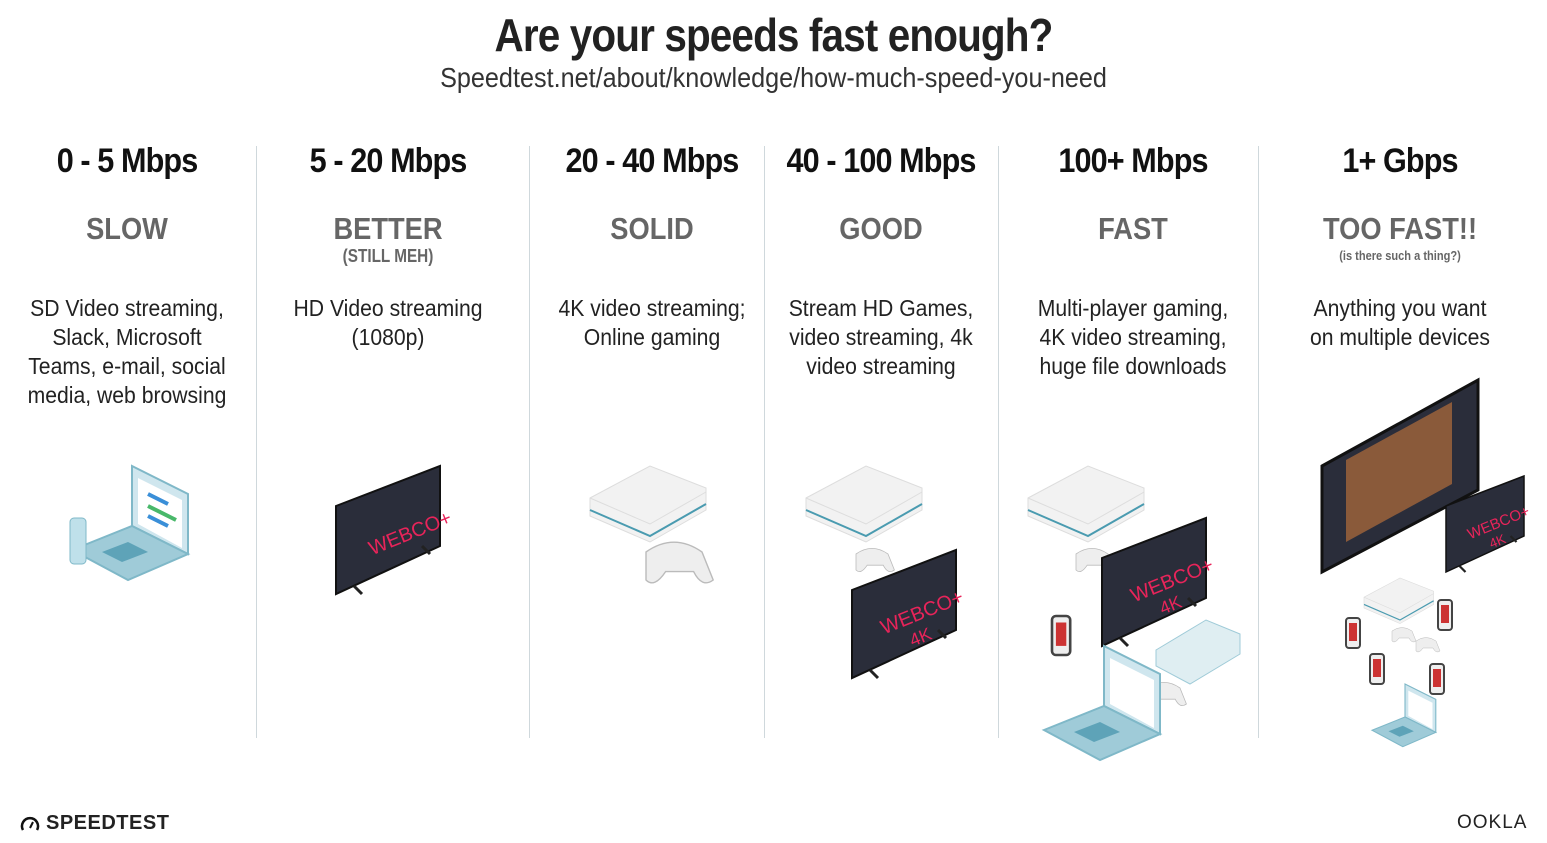 Image resolution: width=1547 pixels, height=843 pixels. What do you see at coordinates (1198, 652) in the screenshot?
I see `console-icon` at bounding box center [1198, 652].